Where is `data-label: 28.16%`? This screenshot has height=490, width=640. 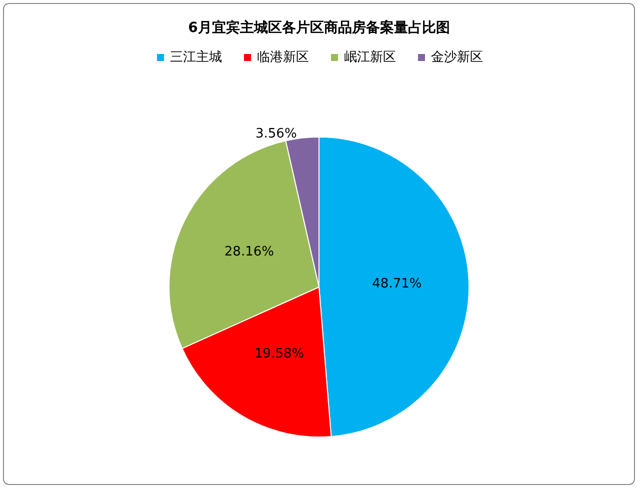 data-label: 28.16% is located at coordinates (249, 252).